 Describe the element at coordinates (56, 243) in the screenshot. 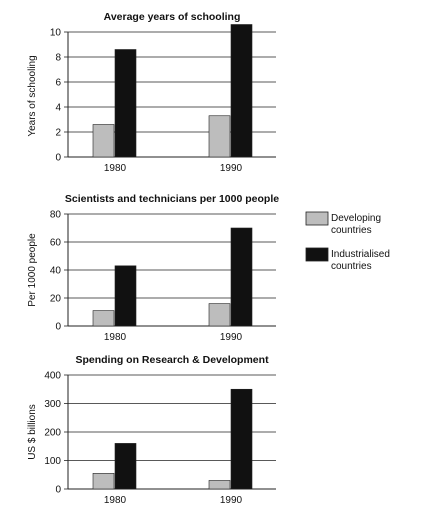

I see `y-tick-label: 60` at that location.